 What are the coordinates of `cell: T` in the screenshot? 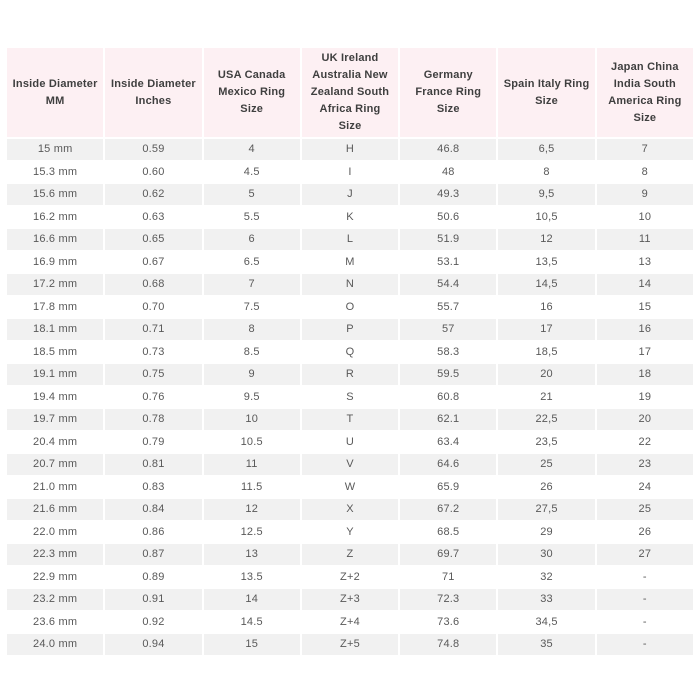 It's located at (350, 419).